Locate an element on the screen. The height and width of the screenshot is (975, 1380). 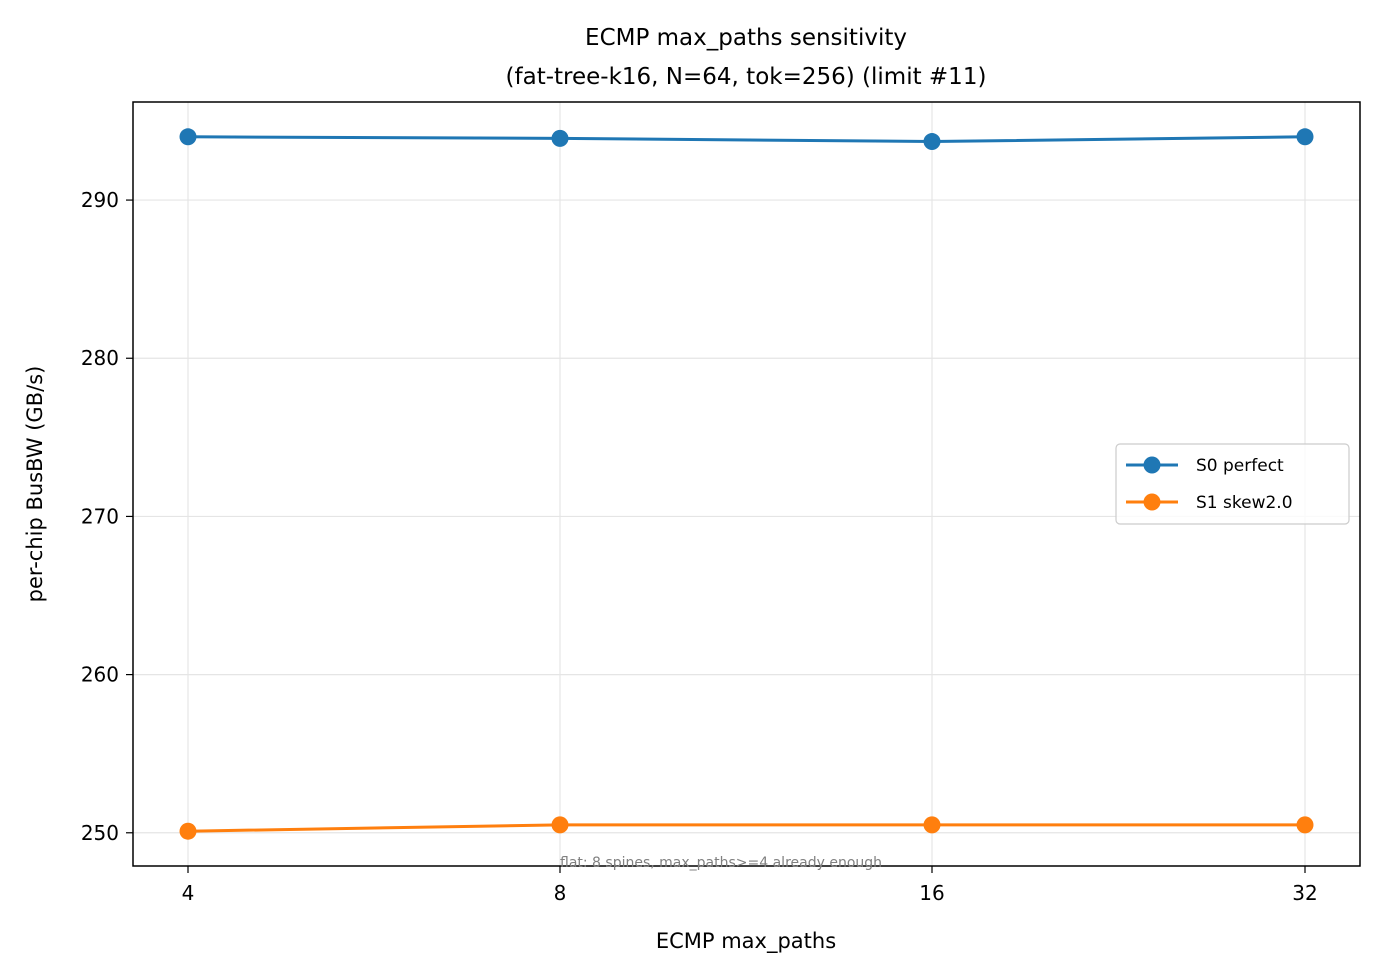
legend-item: S0 perfect is located at coordinates (1205, 466).